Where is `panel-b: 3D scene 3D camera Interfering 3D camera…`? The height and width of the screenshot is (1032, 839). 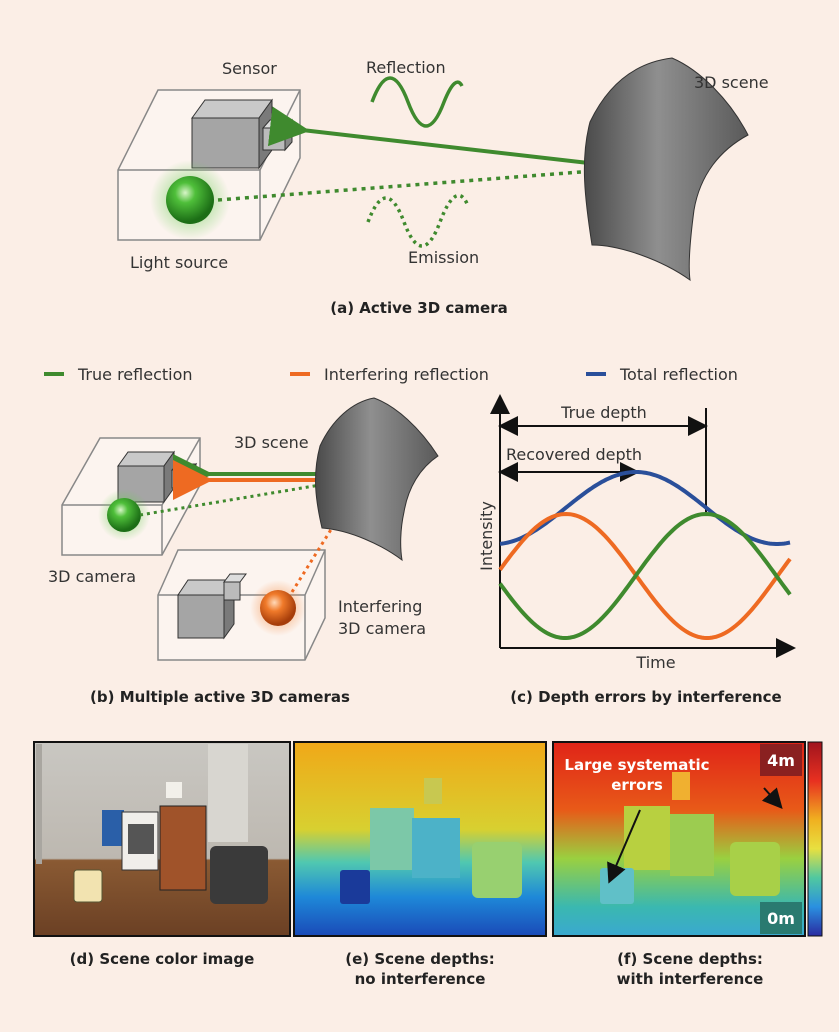
panel-b: 3D scene 3D camera Interfering 3D camera… is located at coordinates (243, 551).